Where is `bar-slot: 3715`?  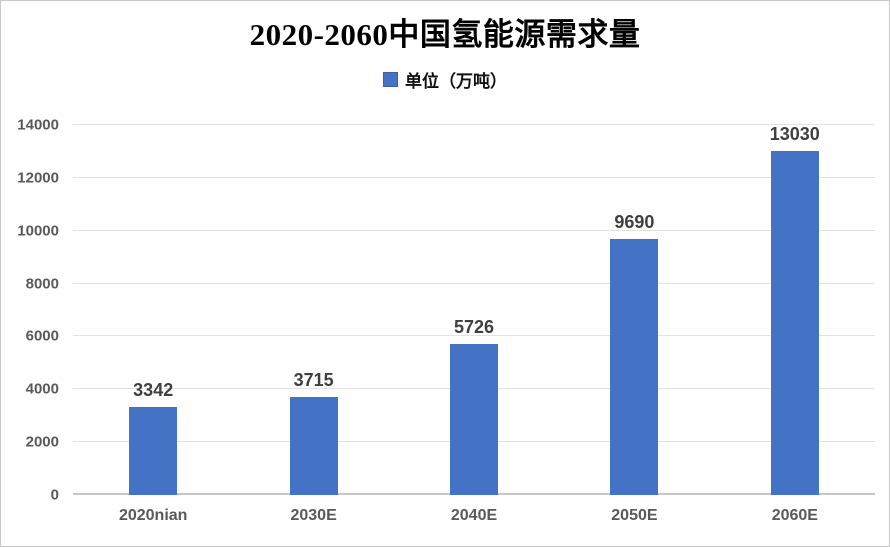
bar-slot: 3715 is located at coordinates (313, 310).